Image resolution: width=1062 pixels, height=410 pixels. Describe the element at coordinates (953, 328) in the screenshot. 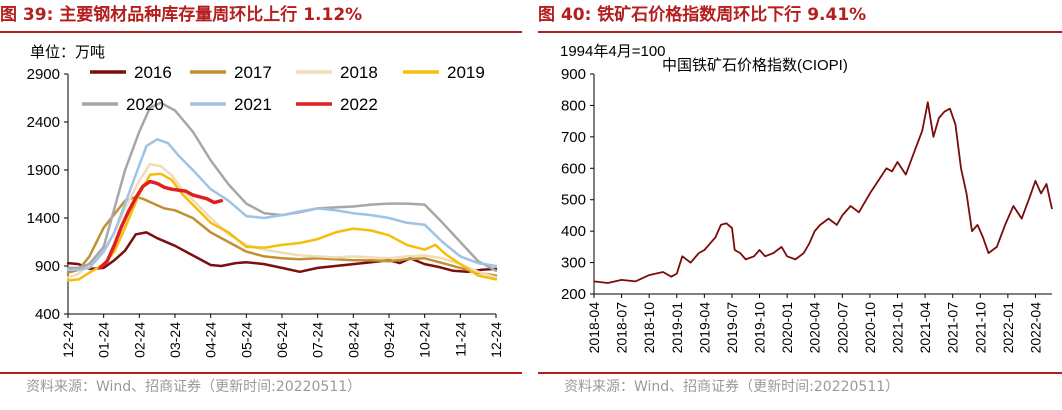

I see `x-tick-label: 2021-07` at that location.